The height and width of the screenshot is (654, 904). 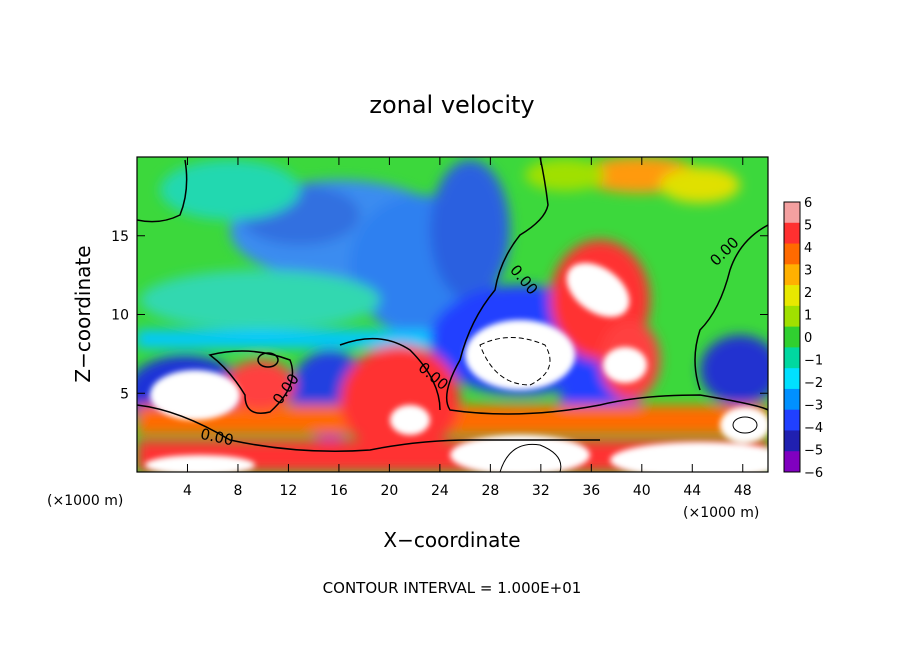 What do you see at coordinates (692, 491) in the screenshot?
I see `x-tick-label: 44` at bounding box center [692, 491].